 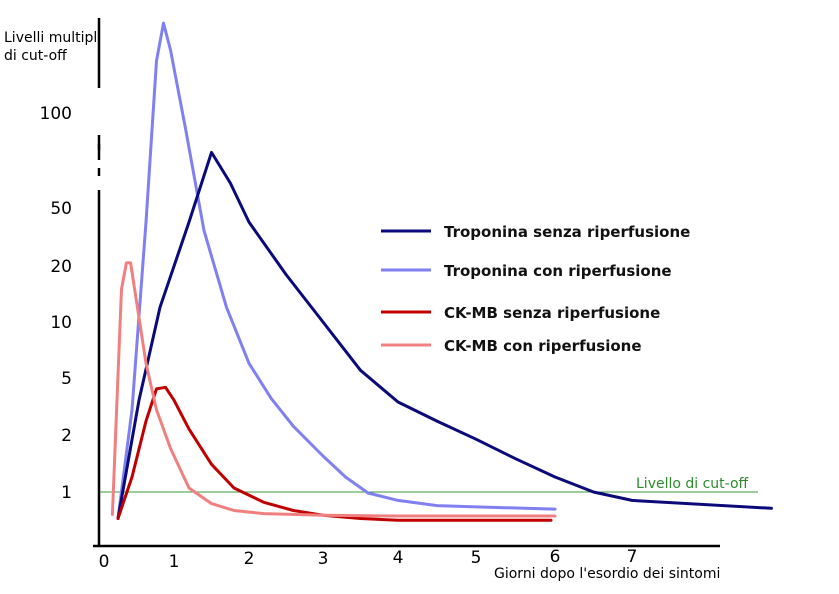 I want to click on y-tick-label: 2, so click(x=66, y=436).